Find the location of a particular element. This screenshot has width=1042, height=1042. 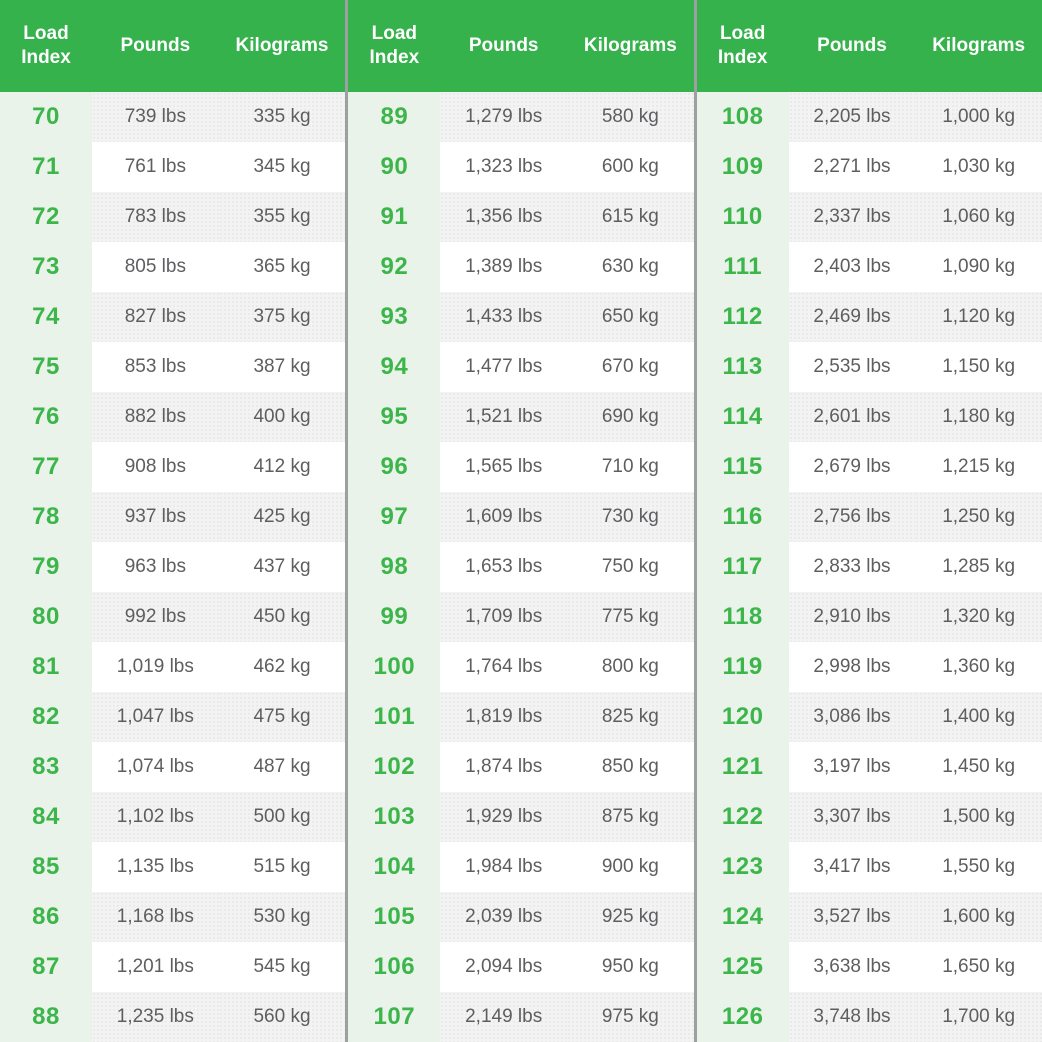

pounds-cell: 783 lbs is located at coordinates (155, 217).